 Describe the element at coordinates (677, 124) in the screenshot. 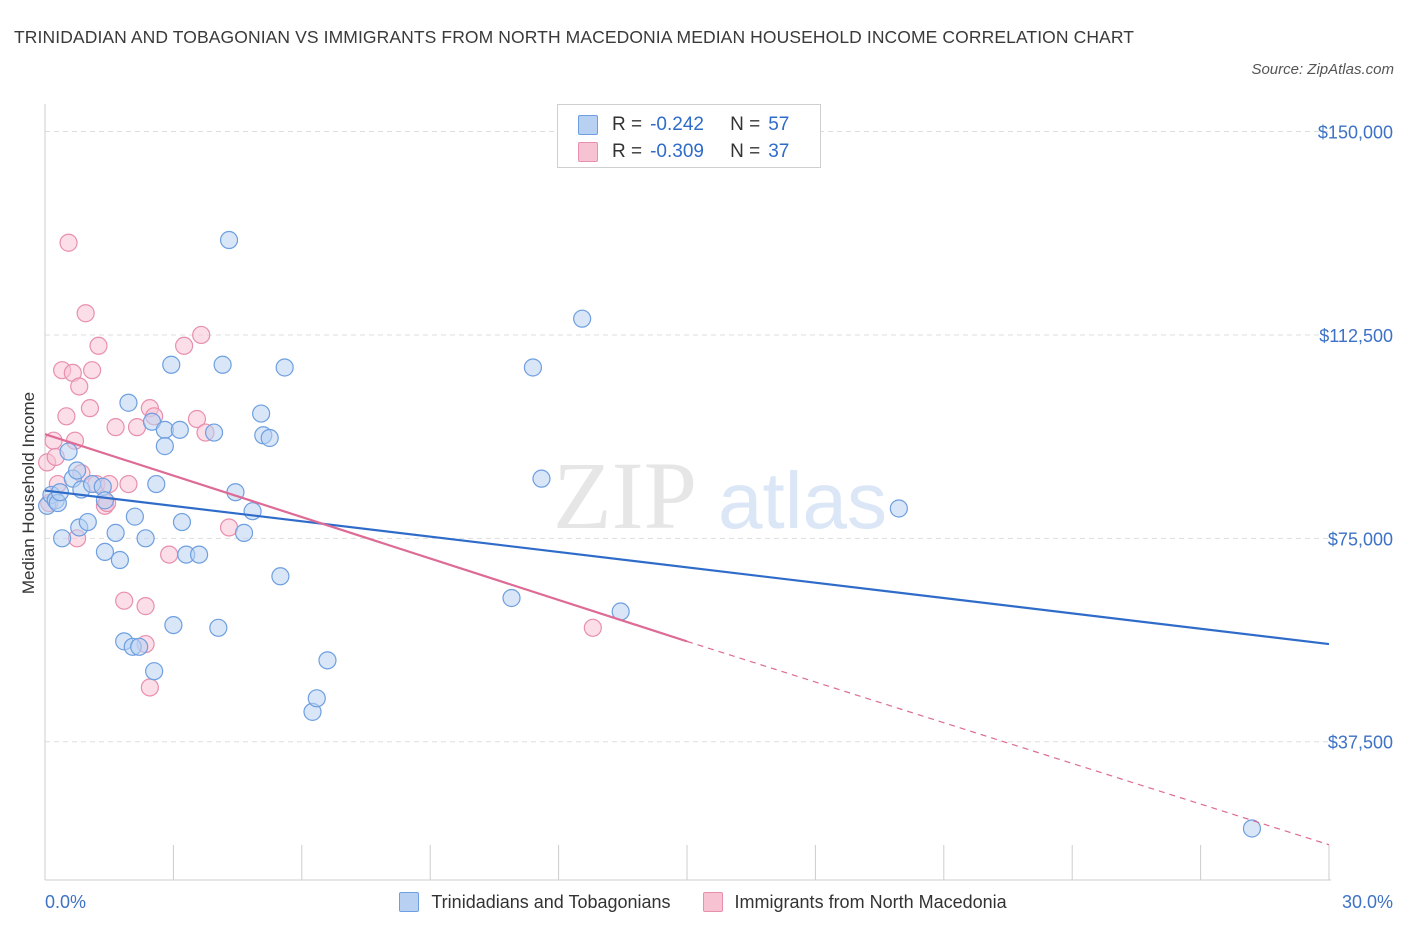

I see `r-value: -0.242` at that location.